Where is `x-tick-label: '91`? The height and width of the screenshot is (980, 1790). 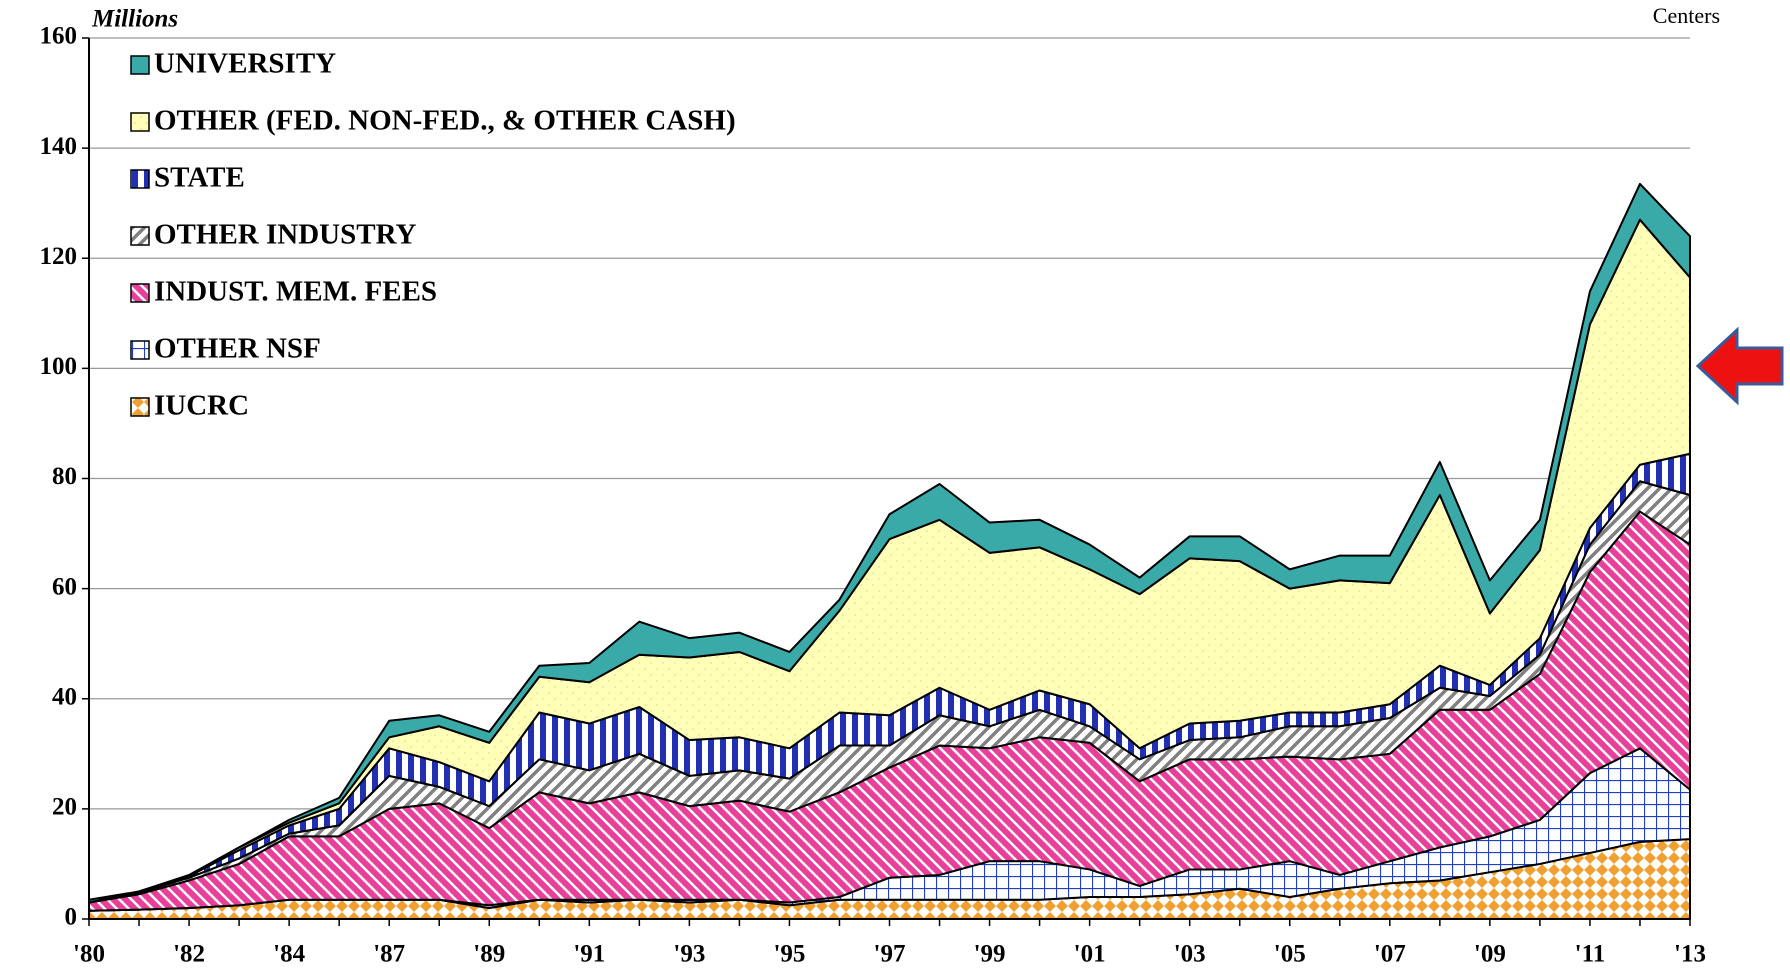
x-tick-label: '91 is located at coordinates (589, 954).